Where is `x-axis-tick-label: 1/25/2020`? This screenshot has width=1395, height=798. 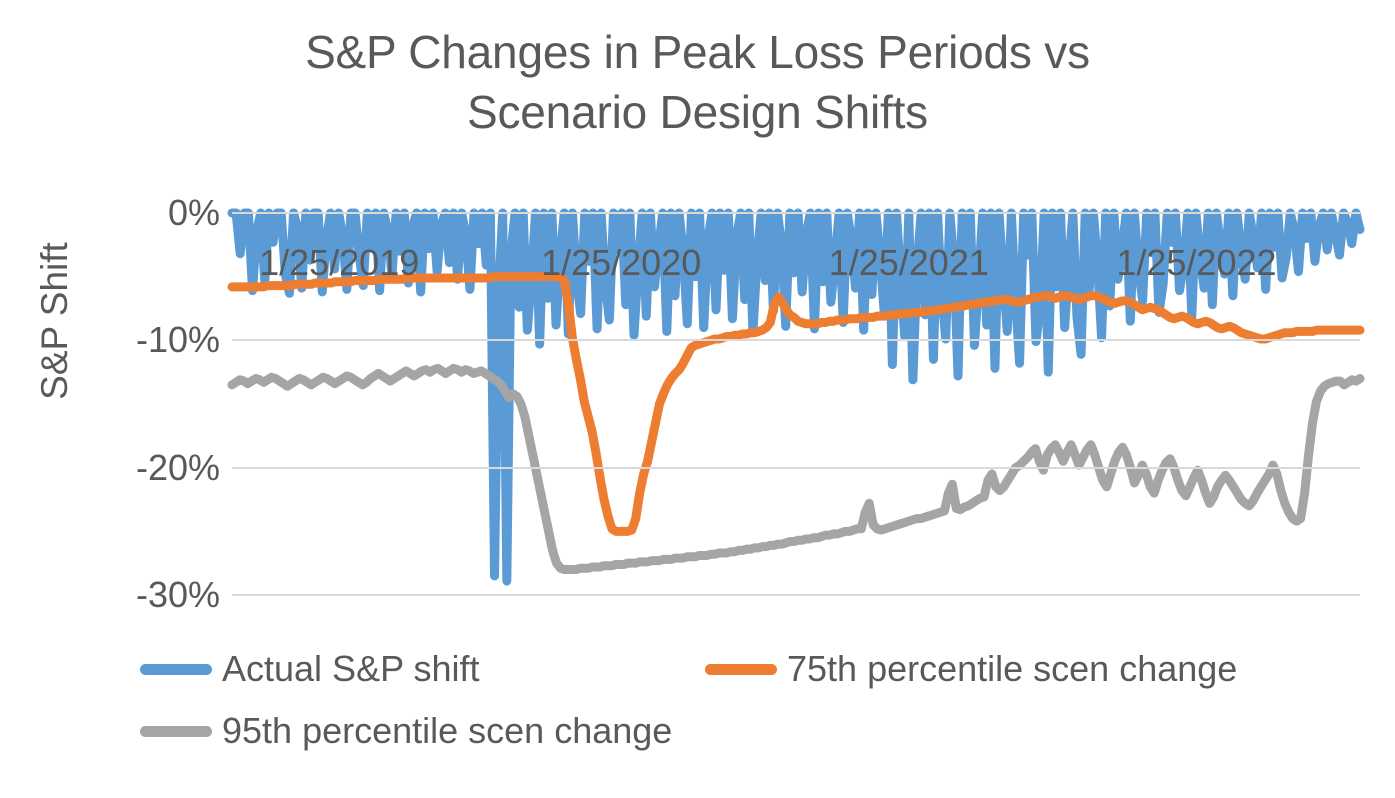 x-axis-tick-label: 1/25/2020 is located at coordinates (621, 262).